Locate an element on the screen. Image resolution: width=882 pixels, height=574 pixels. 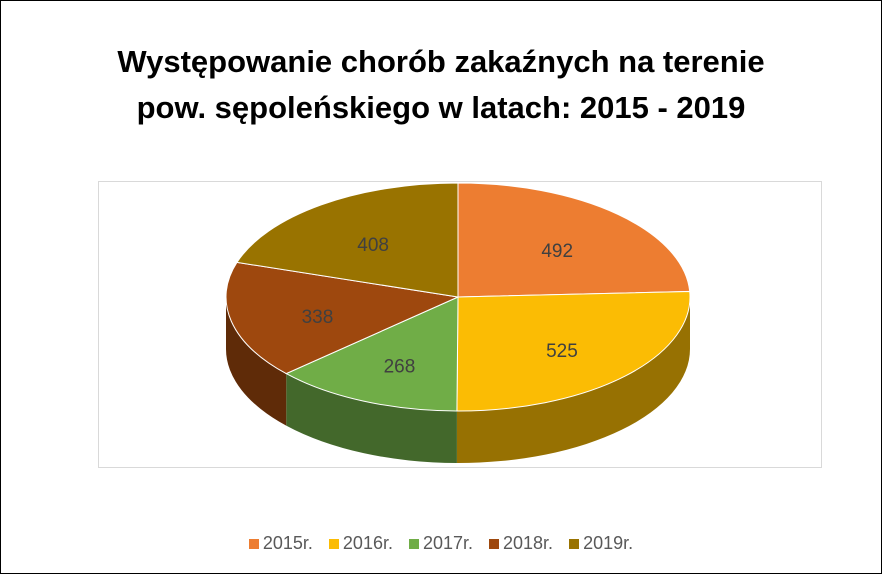
legend-item: 2016r. is located at coordinates (360, 543).